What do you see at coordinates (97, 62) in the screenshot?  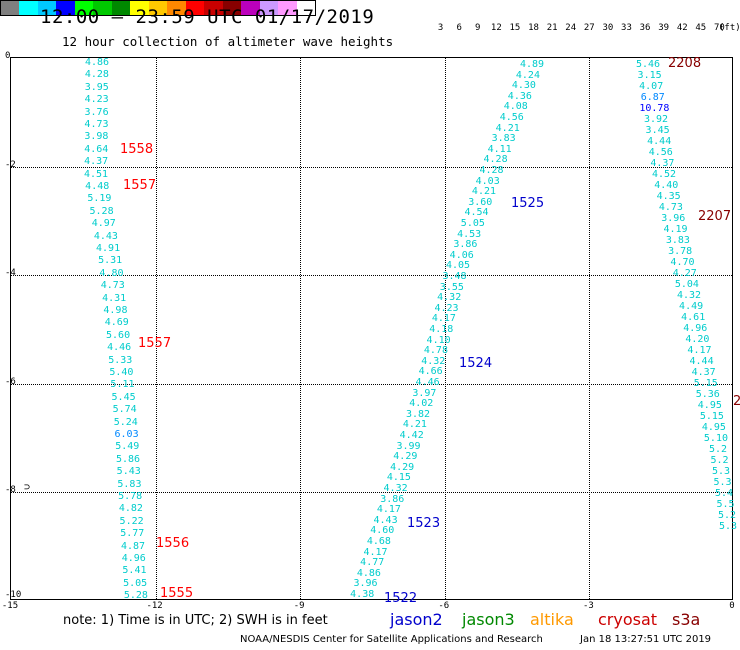 I see `wave-height-value: 4.86` at bounding box center [97, 62].